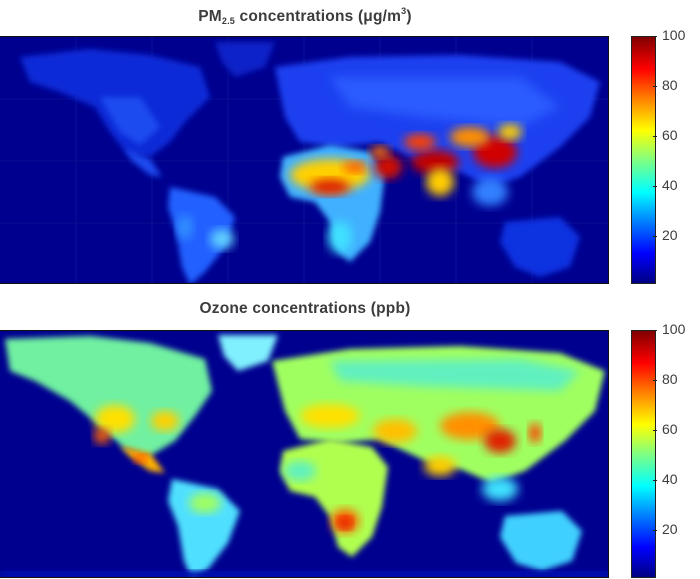 This screenshot has width=700, height=579. What do you see at coordinates (305, 308) in the screenshot?
I see `ozone-title: Ozone concentrations (ppb)` at bounding box center [305, 308].